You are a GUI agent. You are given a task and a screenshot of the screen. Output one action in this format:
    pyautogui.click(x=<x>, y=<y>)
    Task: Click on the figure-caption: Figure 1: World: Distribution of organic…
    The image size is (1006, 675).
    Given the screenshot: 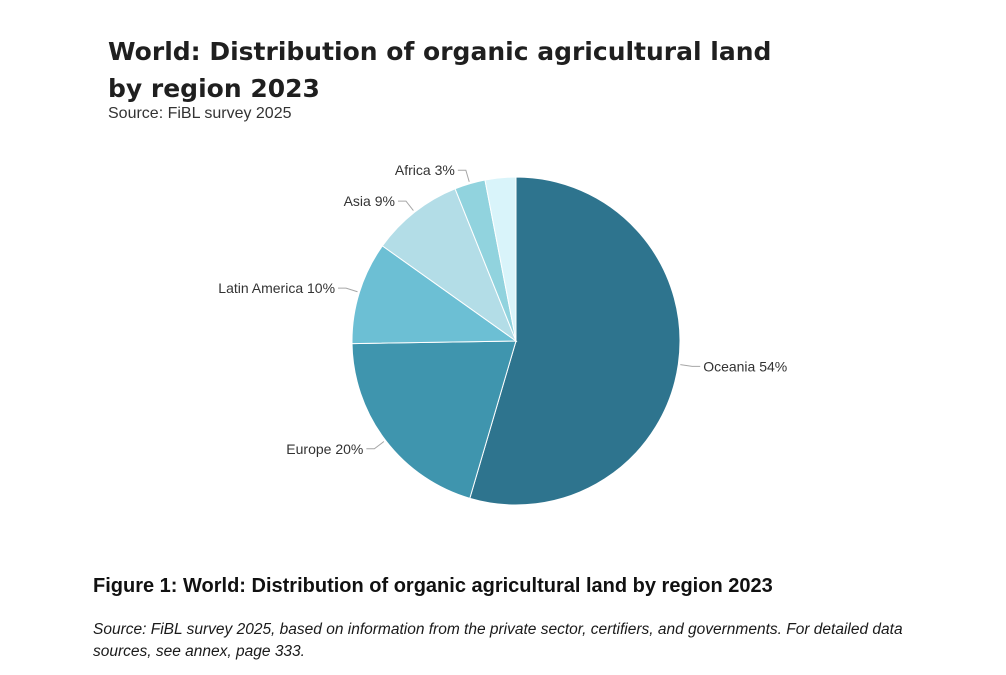 What is the action you would take?
    pyautogui.click(x=433, y=586)
    